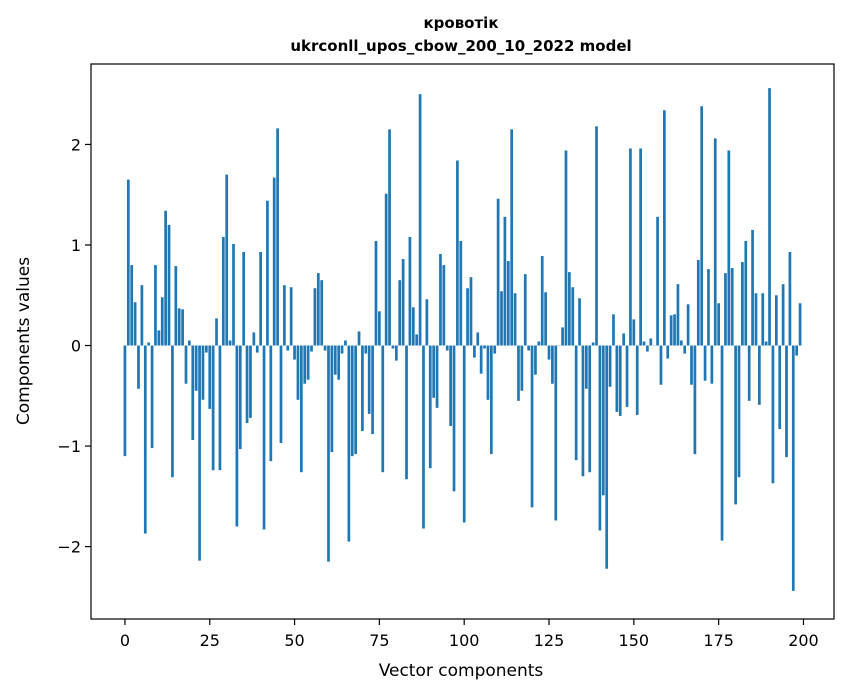 The height and width of the screenshot is (696, 847). What do you see at coordinates (460, 46) in the screenshot?
I see `chart-title-line2: ukrconll_upos_cbow_200_10_2022 model` at bounding box center [460, 46].